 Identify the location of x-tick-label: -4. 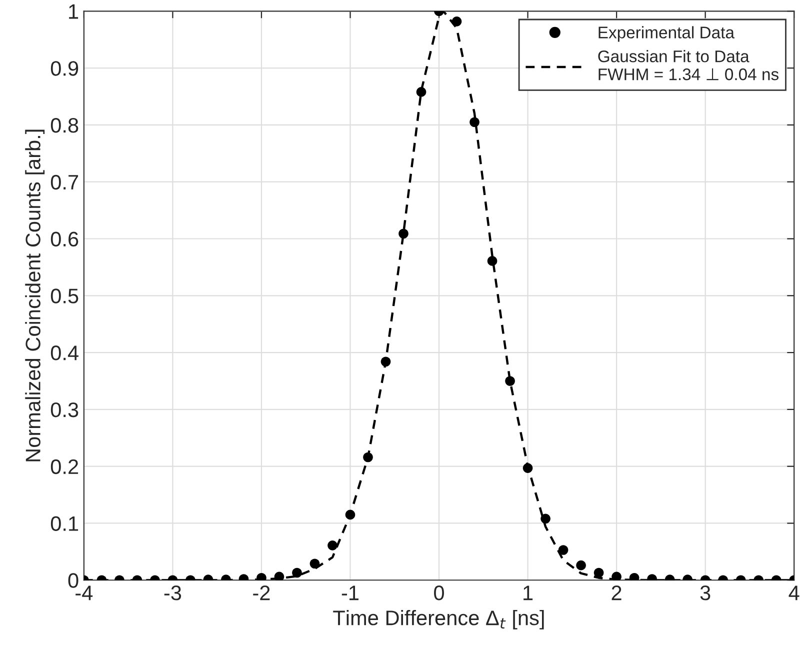
(84, 593).